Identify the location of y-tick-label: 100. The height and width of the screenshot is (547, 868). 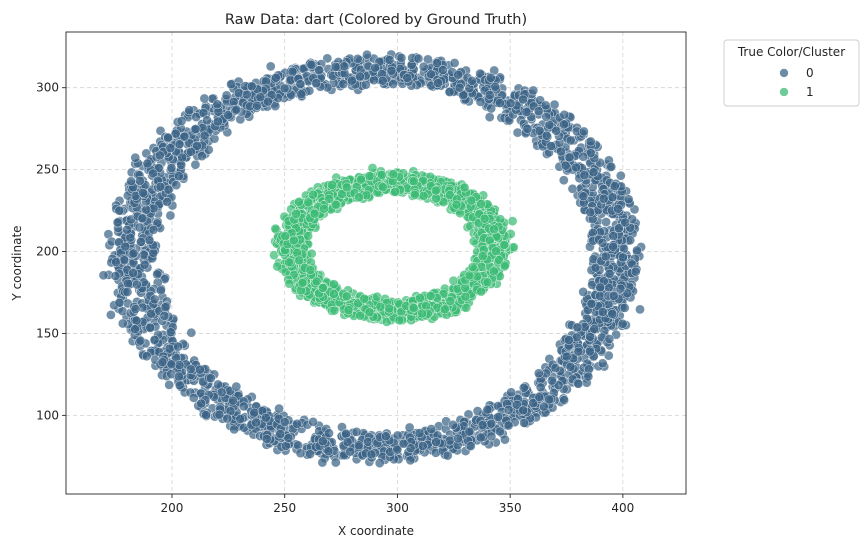
(47, 415).